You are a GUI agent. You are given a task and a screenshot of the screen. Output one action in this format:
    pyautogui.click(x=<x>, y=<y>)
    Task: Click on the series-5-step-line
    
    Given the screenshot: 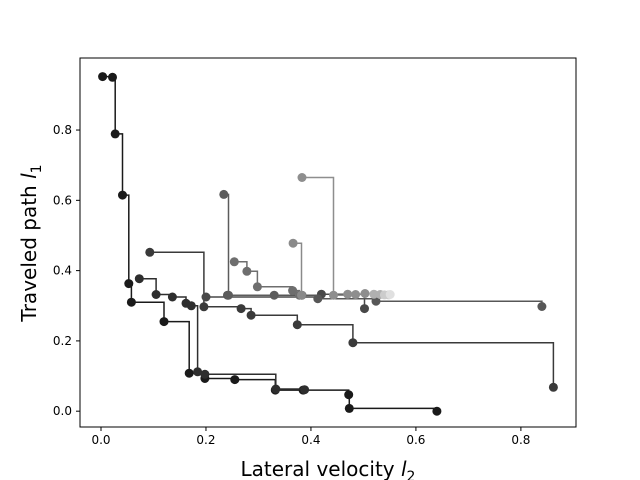 What is the action you would take?
    pyautogui.click(x=249, y=244)
    